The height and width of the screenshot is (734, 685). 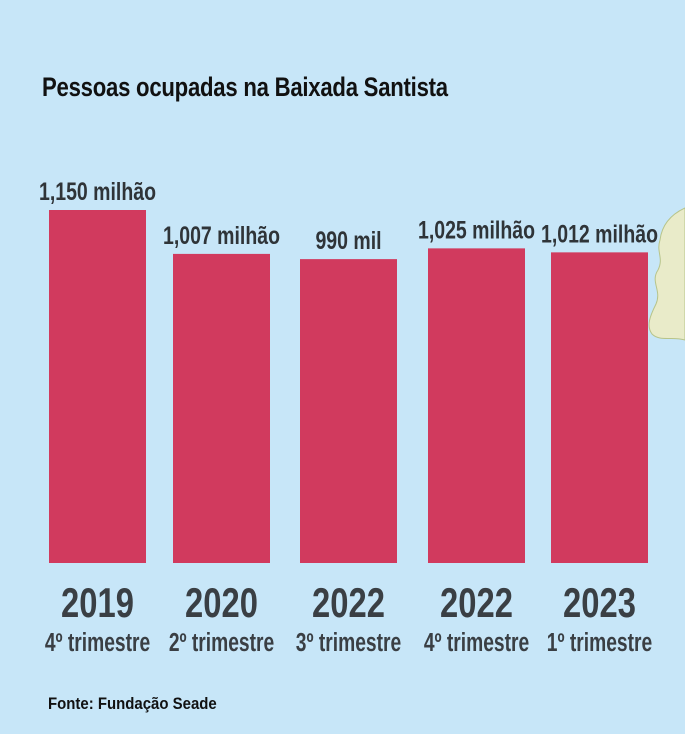 What do you see at coordinates (599, 602) in the screenshot?
I see `year-label-4: 2023` at bounding box center [599, 602].